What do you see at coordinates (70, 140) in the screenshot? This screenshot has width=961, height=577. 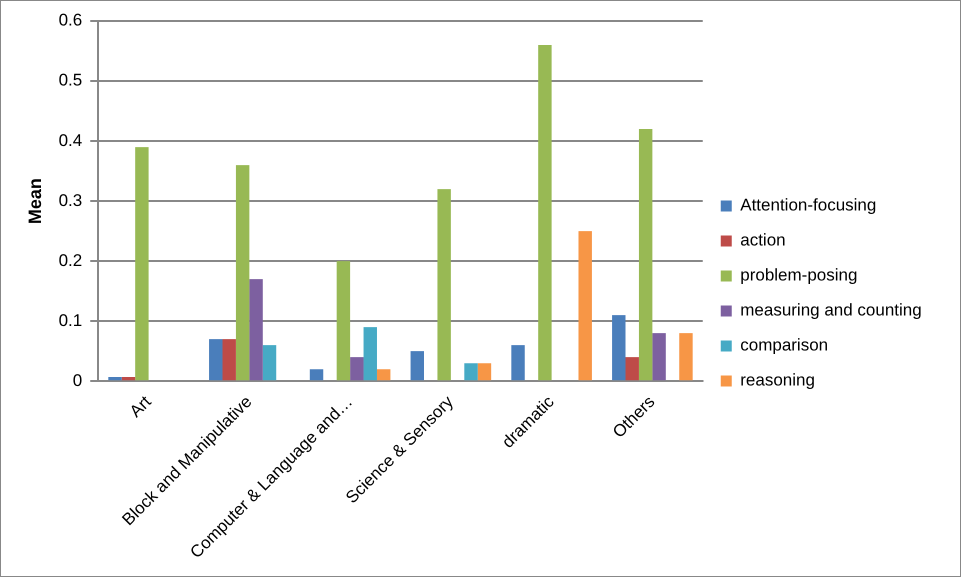 I see `y-tick-label: 0.4` at bounding box center [70, 140].